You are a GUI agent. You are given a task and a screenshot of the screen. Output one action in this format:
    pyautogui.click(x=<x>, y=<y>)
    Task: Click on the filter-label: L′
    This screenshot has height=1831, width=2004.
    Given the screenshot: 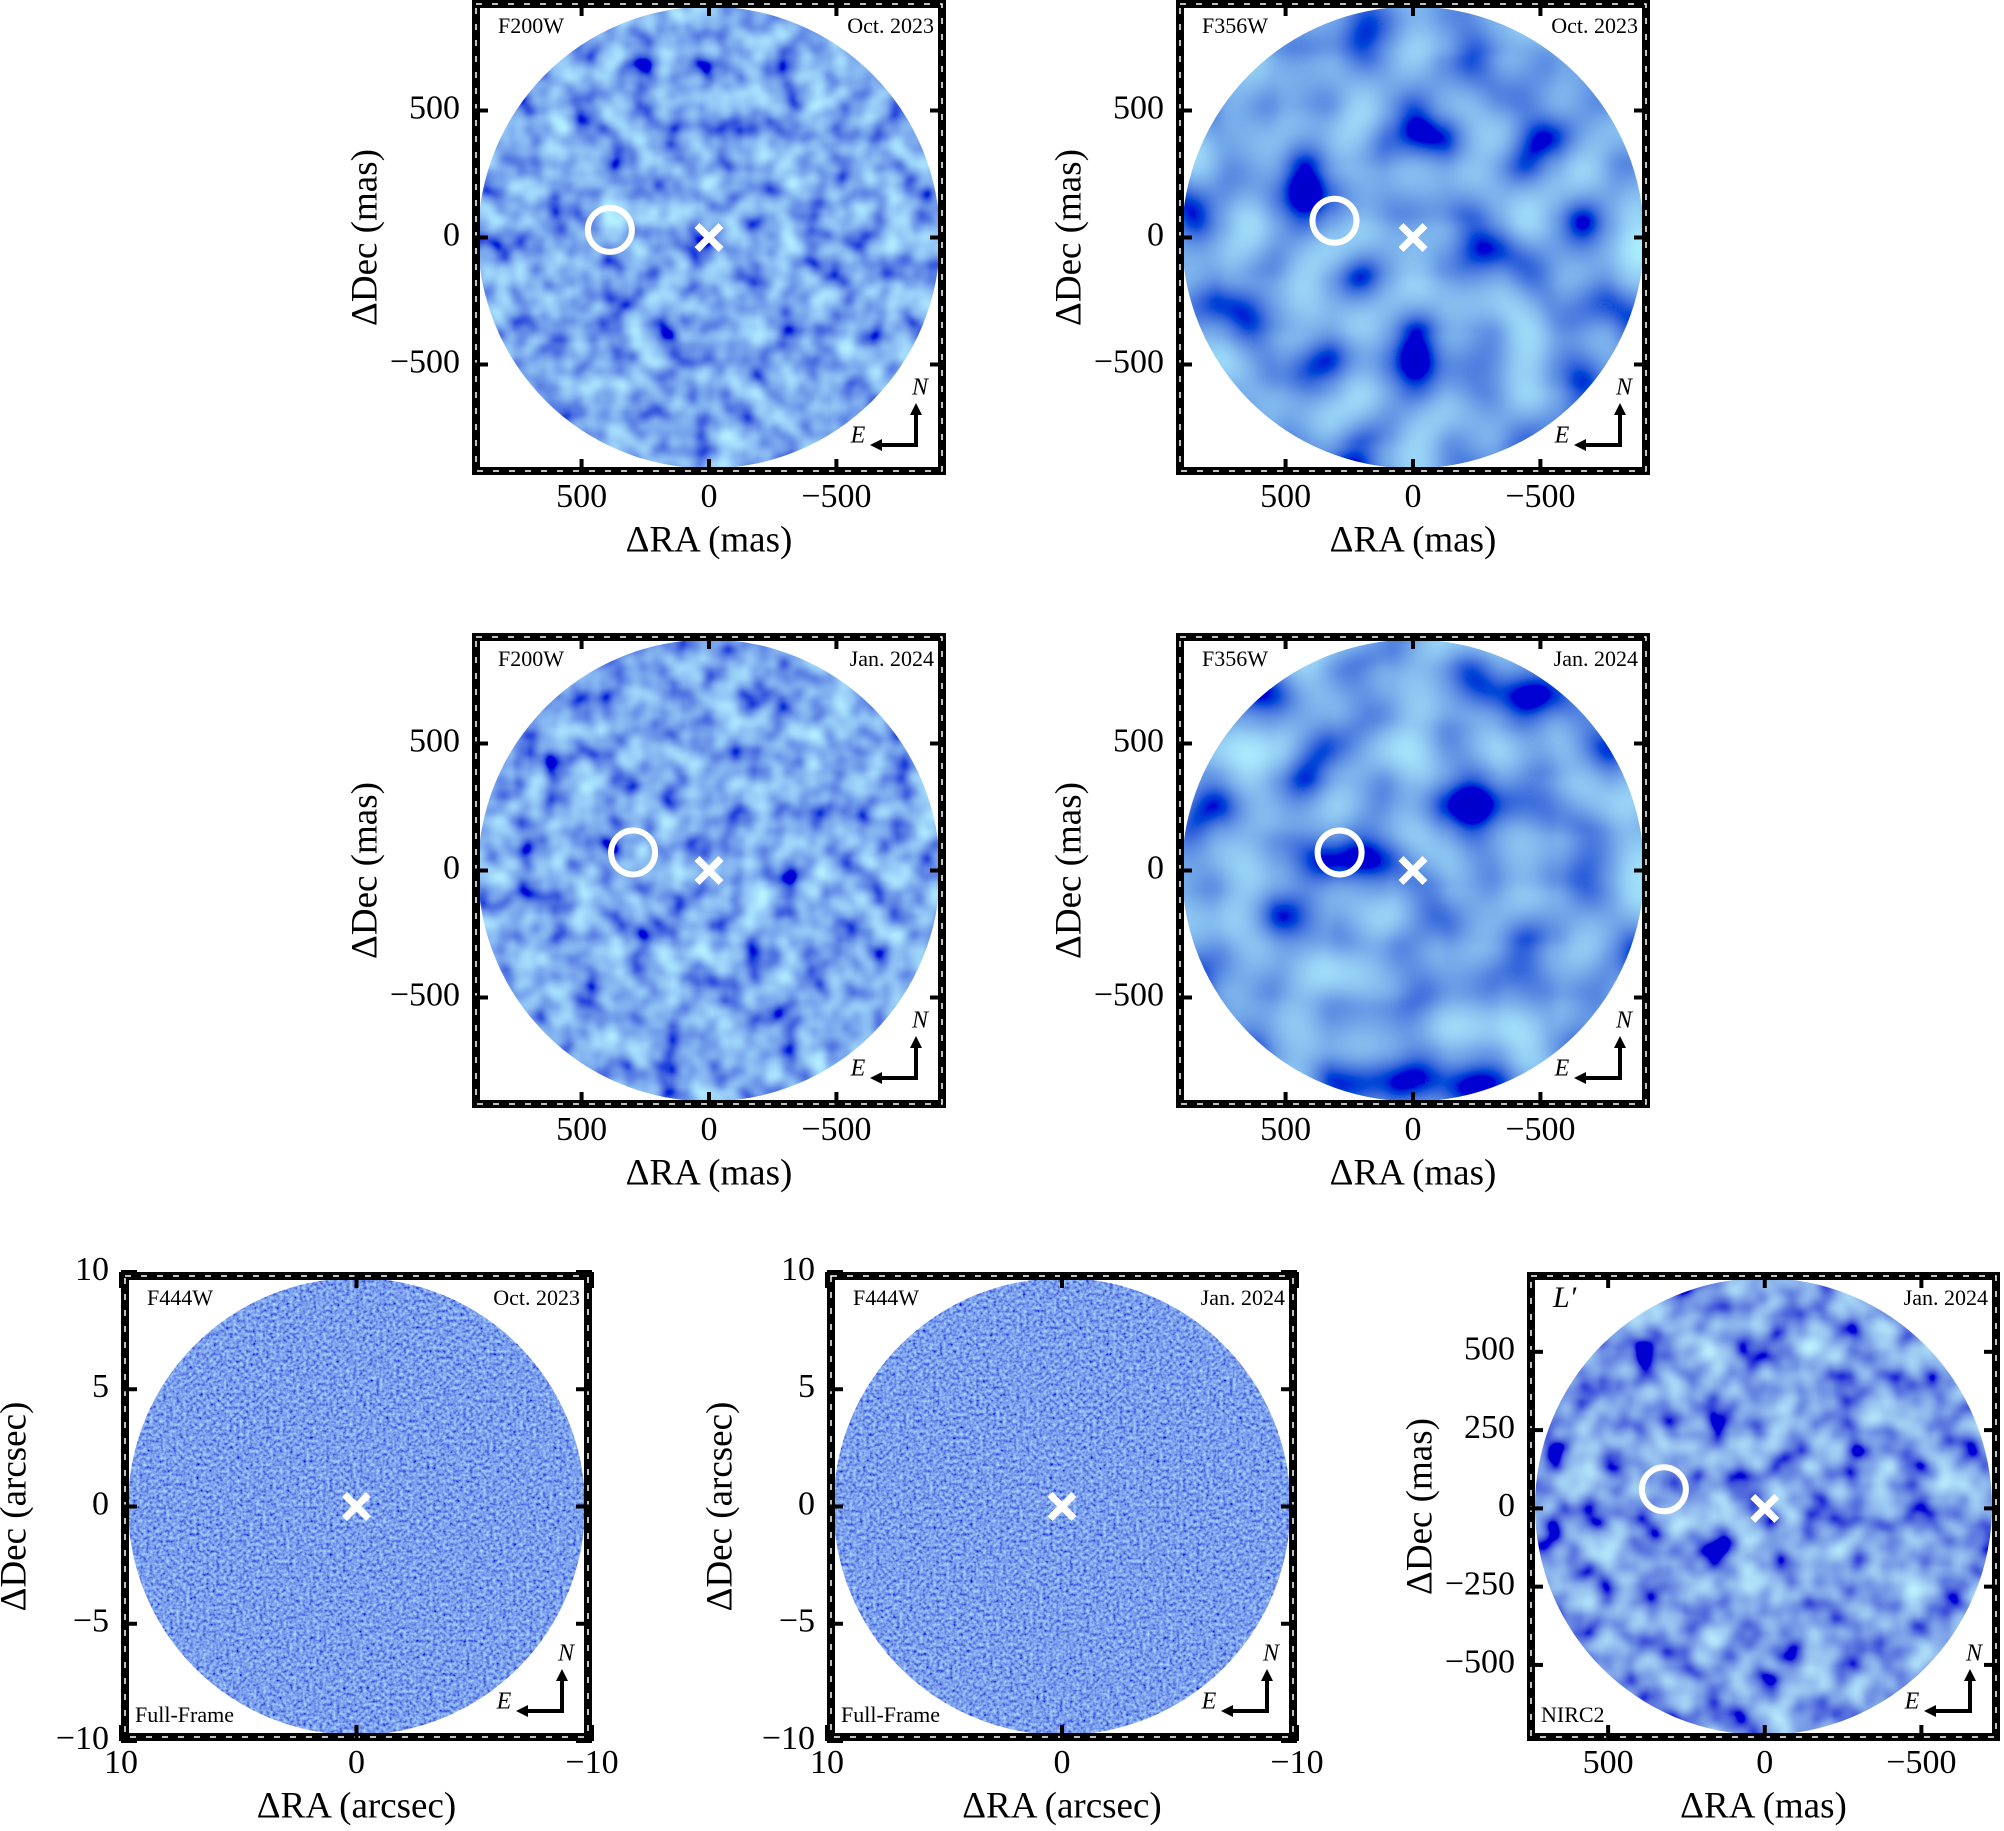 What is the action you would take?
    pyautogui.click(x=1564, y=1297)
    